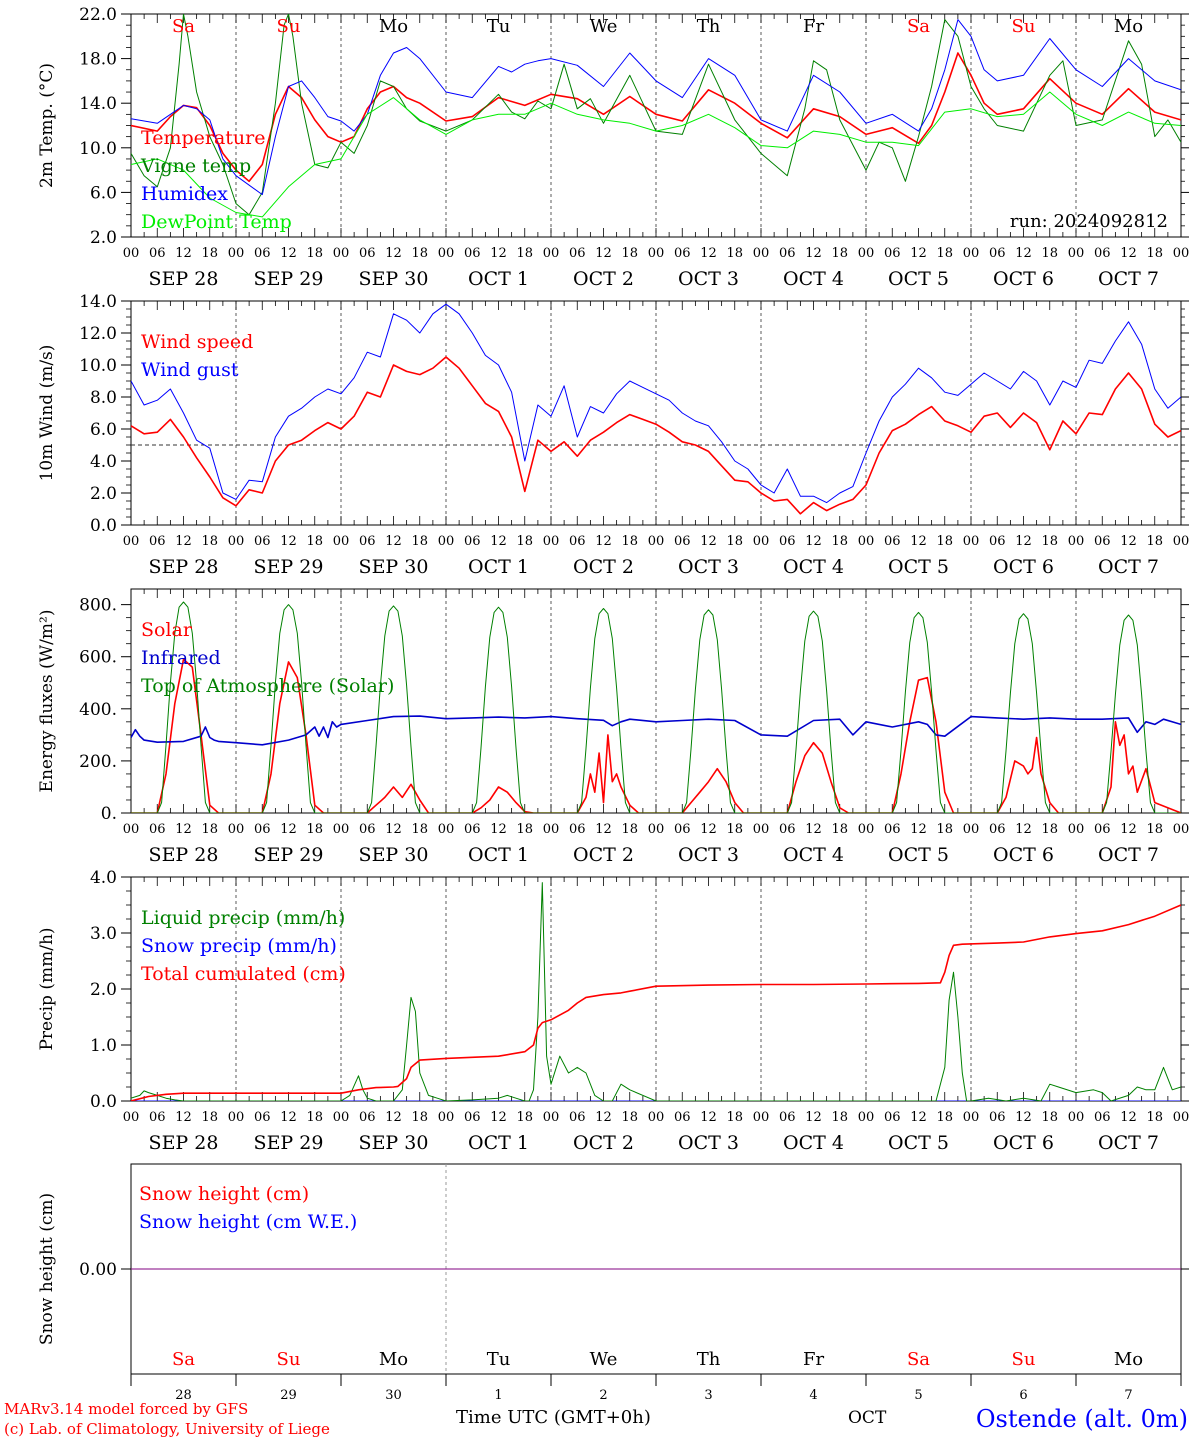  What do you see at coordinates (1128, 567) in the screenshot?
I see `date-label: OCT 7` at bounding box center [1128, 567].